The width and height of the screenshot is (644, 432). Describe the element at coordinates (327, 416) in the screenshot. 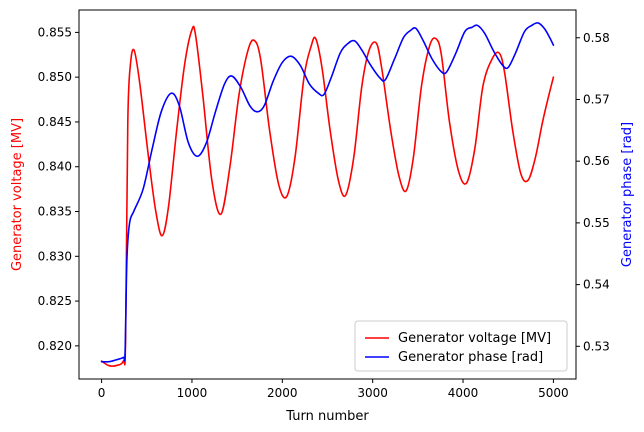

I see `x-axis-label: Turn number` at that location.